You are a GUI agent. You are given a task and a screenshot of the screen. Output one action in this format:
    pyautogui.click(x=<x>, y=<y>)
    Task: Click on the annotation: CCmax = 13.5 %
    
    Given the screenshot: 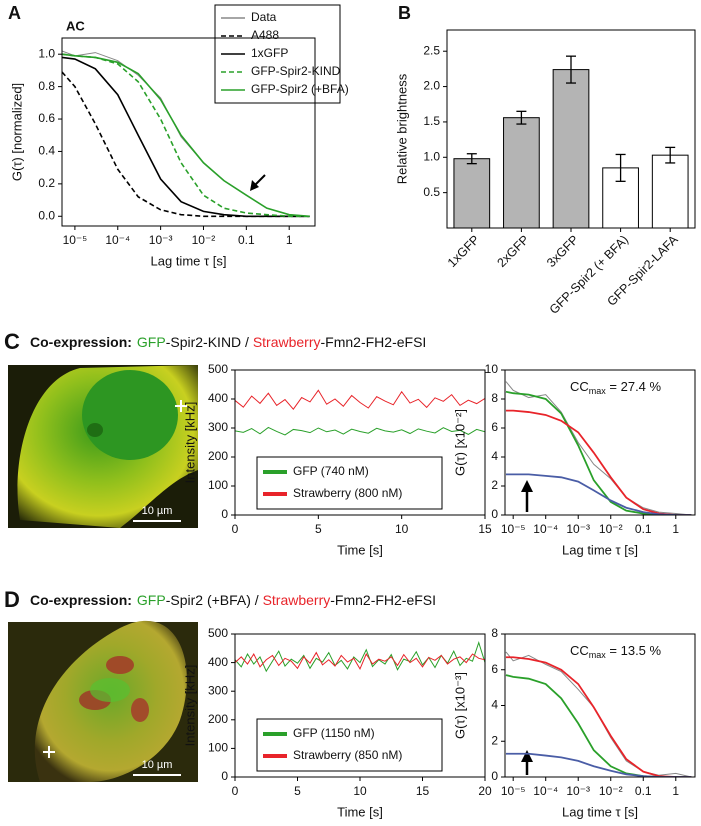 What is the action you would take?
    pyautogui.click(x=616, y=651)
    